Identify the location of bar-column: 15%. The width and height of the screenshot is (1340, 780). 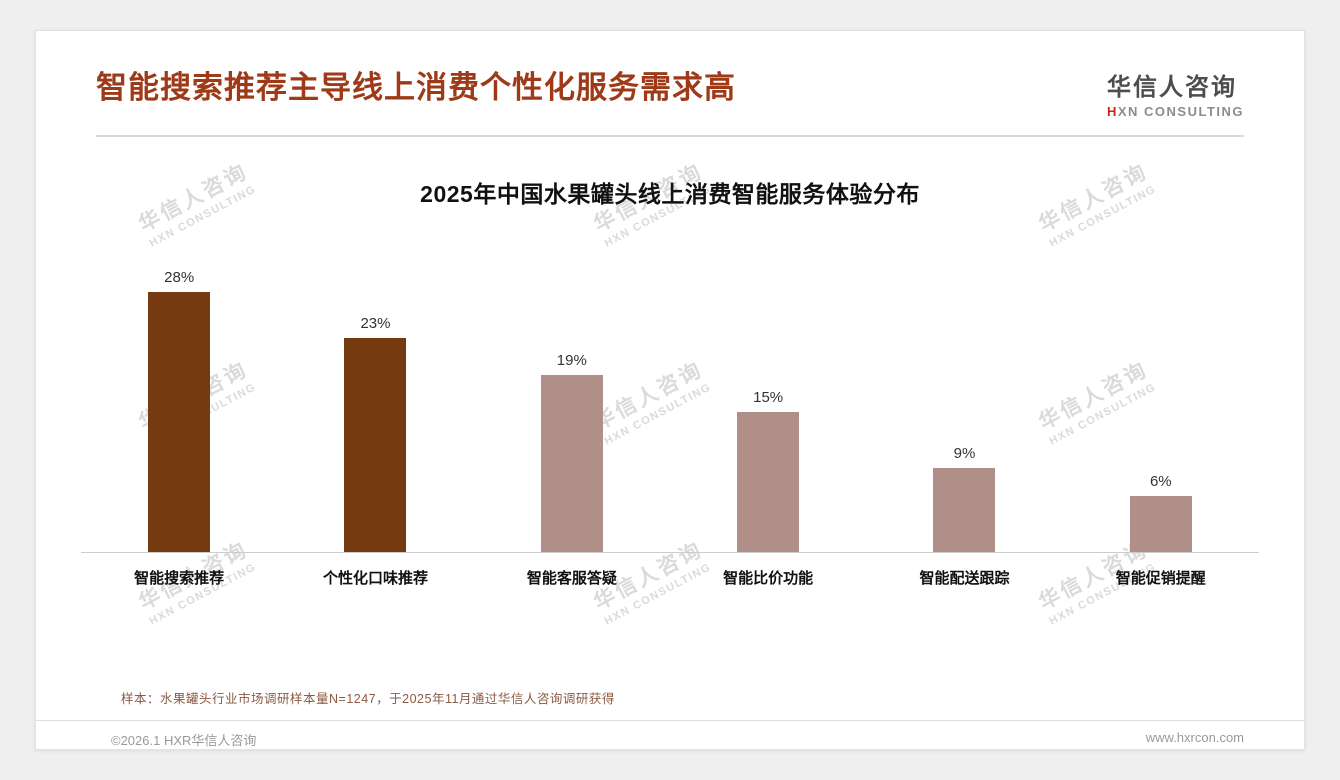
(768, 470).